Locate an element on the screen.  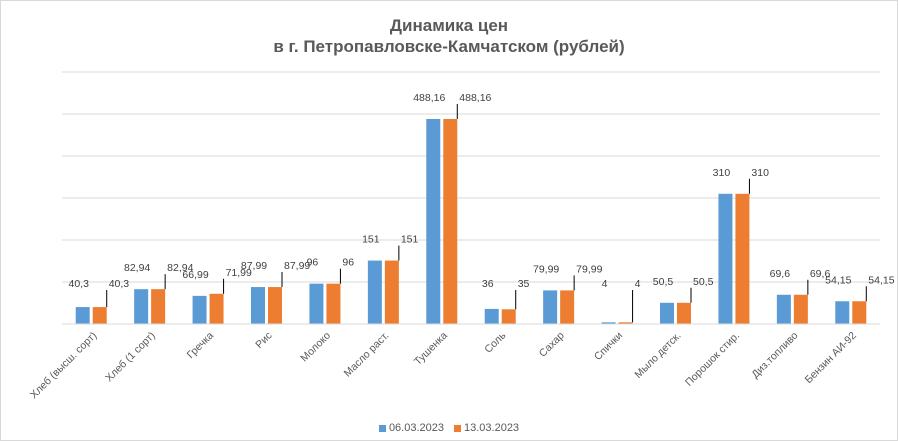
data-label: 71,99 is located at coordinates (239, 273).